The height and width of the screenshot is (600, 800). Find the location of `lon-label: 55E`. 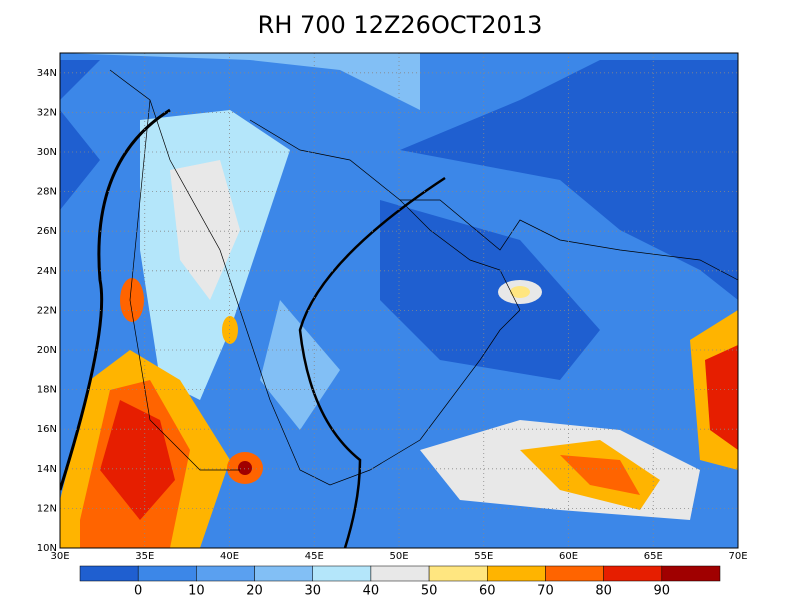

lon-label: 55E is located at coordinates (483, 556).